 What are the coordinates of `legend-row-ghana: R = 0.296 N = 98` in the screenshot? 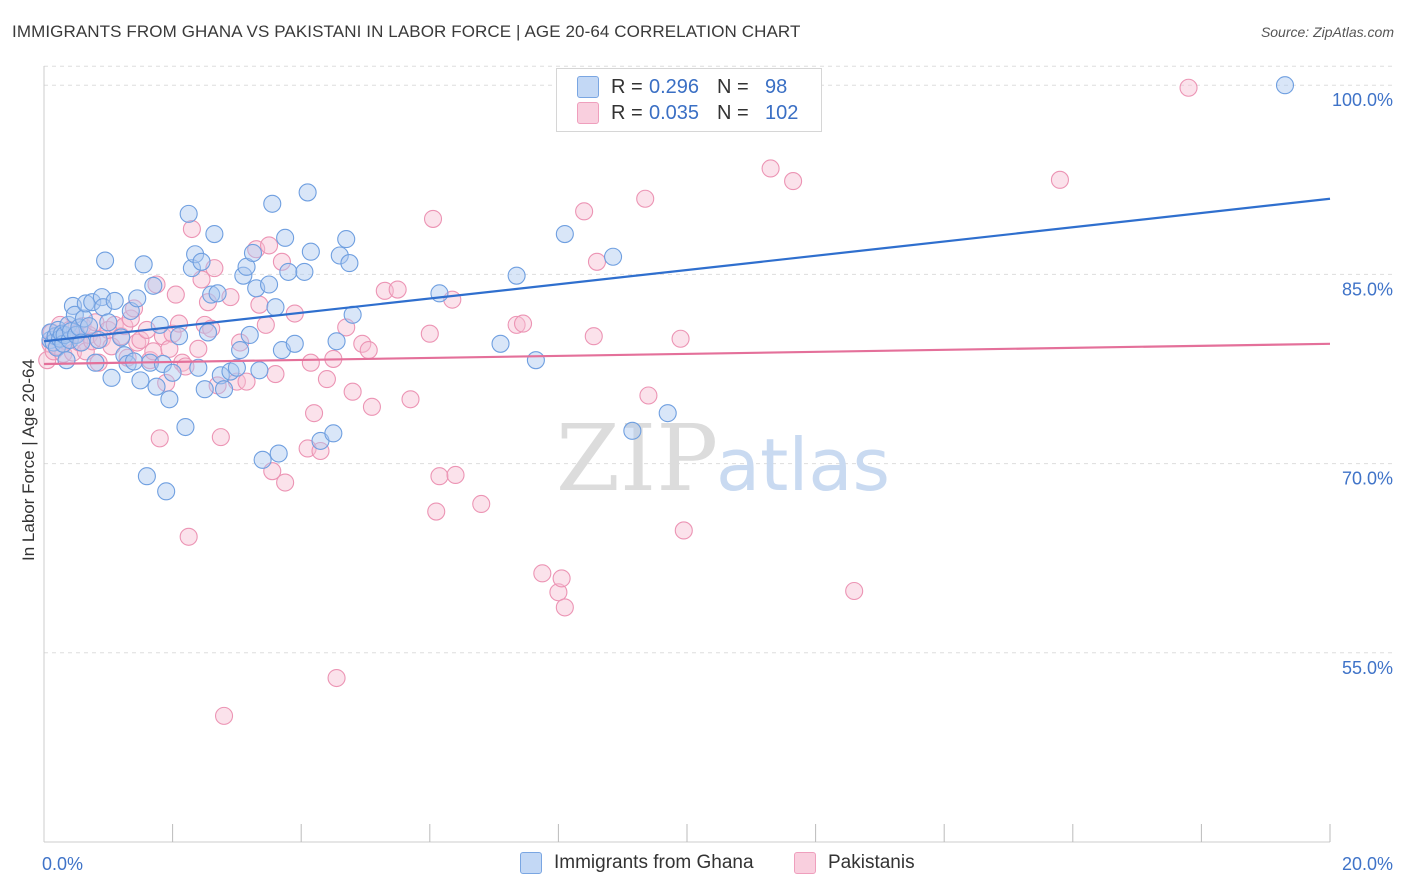 It's located at (682, 87).